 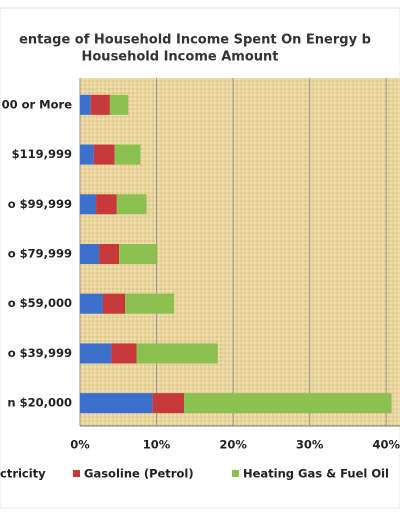 What do you see at coordinates (37, 104) in the screenshot?
I see `y-tick-label: 00 or More` at bounding box center [37, 104].